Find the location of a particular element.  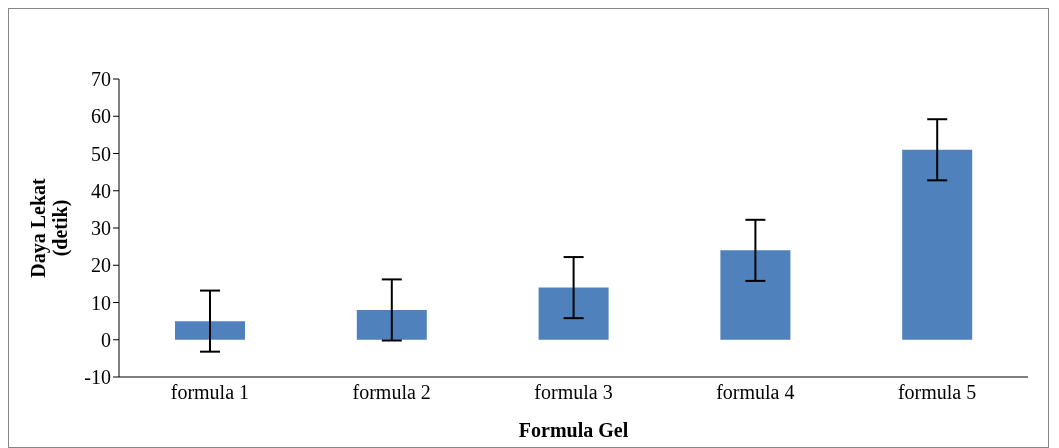

y-tick-label: 30 is located at coordinates (101, 228).